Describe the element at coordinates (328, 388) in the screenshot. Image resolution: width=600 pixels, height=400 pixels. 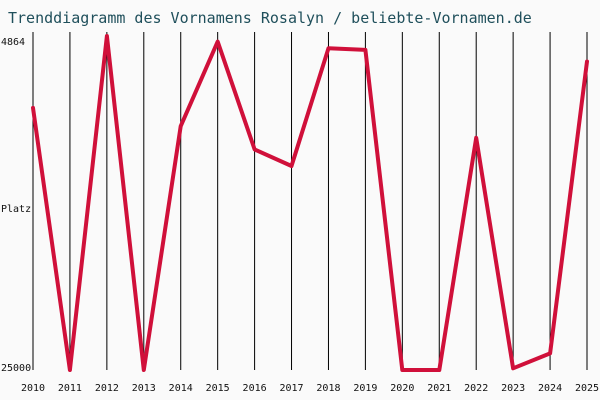
I see `x-tick-label-2018: 2018` at that location.